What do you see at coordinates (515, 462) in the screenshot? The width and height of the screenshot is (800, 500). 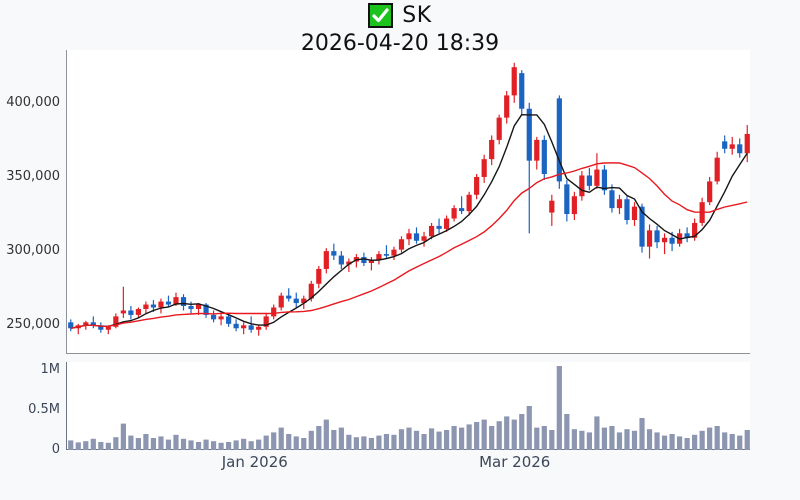 I see `date-axis-label: Mar 2026` at bounding box center [515, 462].